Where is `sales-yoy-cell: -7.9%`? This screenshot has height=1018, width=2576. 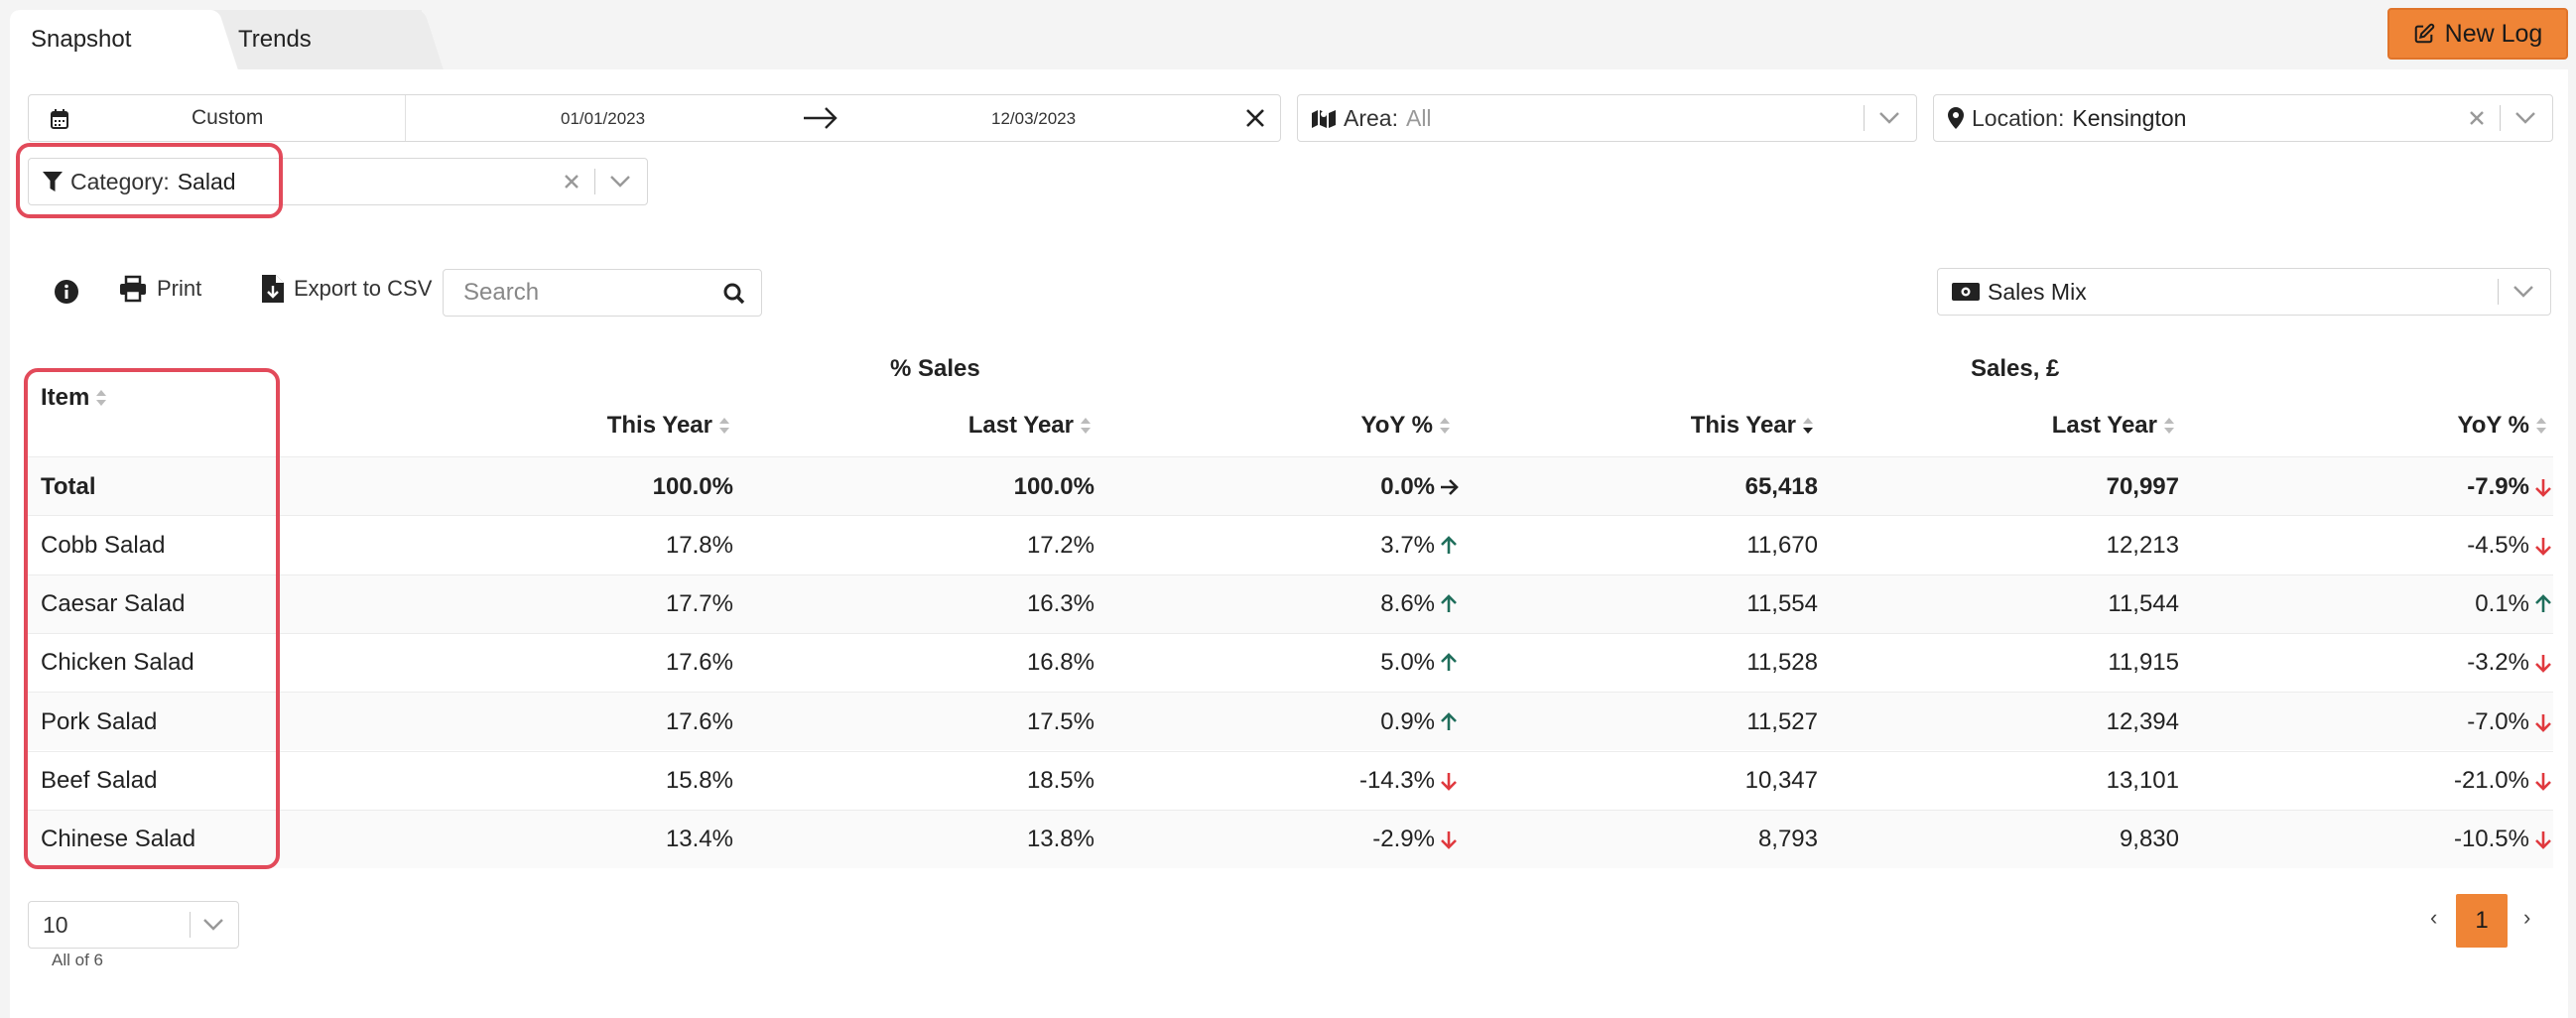 sales-yoy-cell: -7.9% is located at coordinates (2404, 486).